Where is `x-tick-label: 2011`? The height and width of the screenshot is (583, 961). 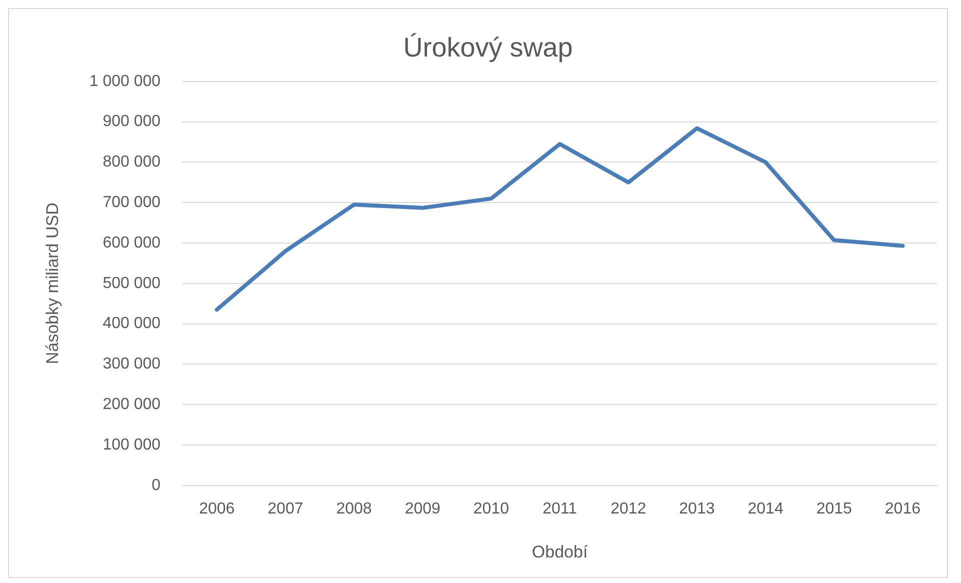
x-tick-label: 2011 is located at coordinates (560, 509).